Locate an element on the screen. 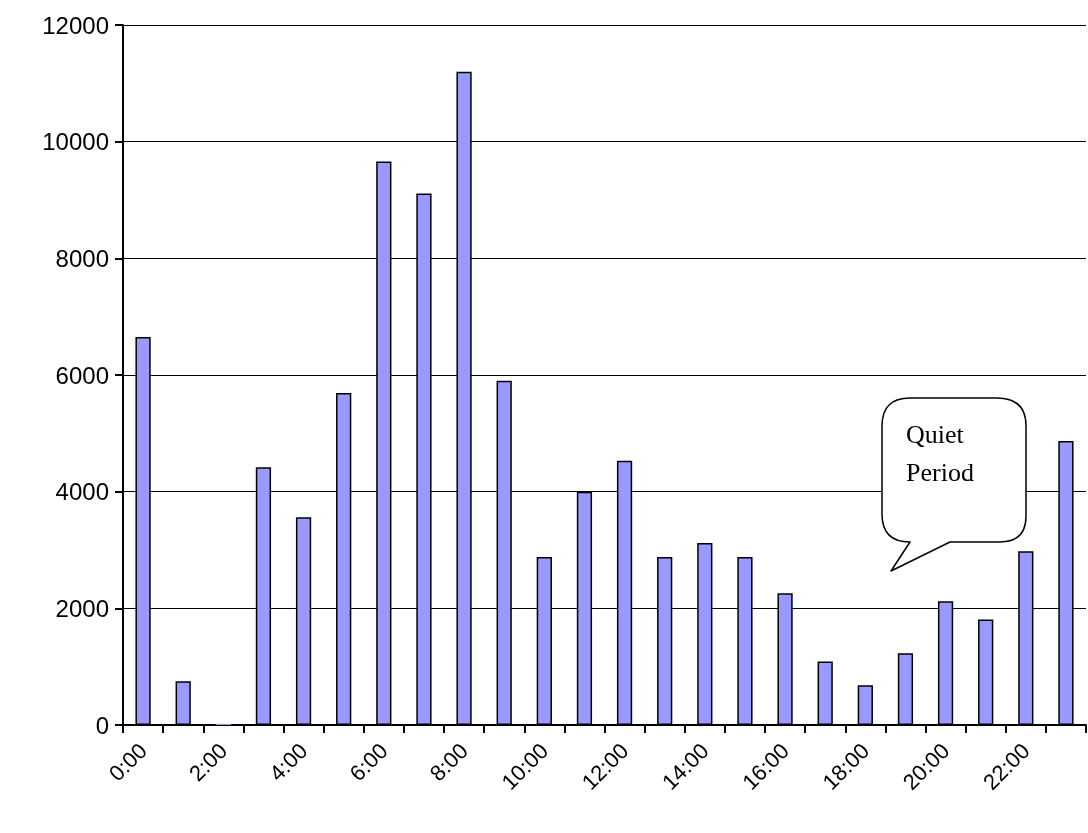  x-tick-label: 6:00 is located at coordinates (368, 762).